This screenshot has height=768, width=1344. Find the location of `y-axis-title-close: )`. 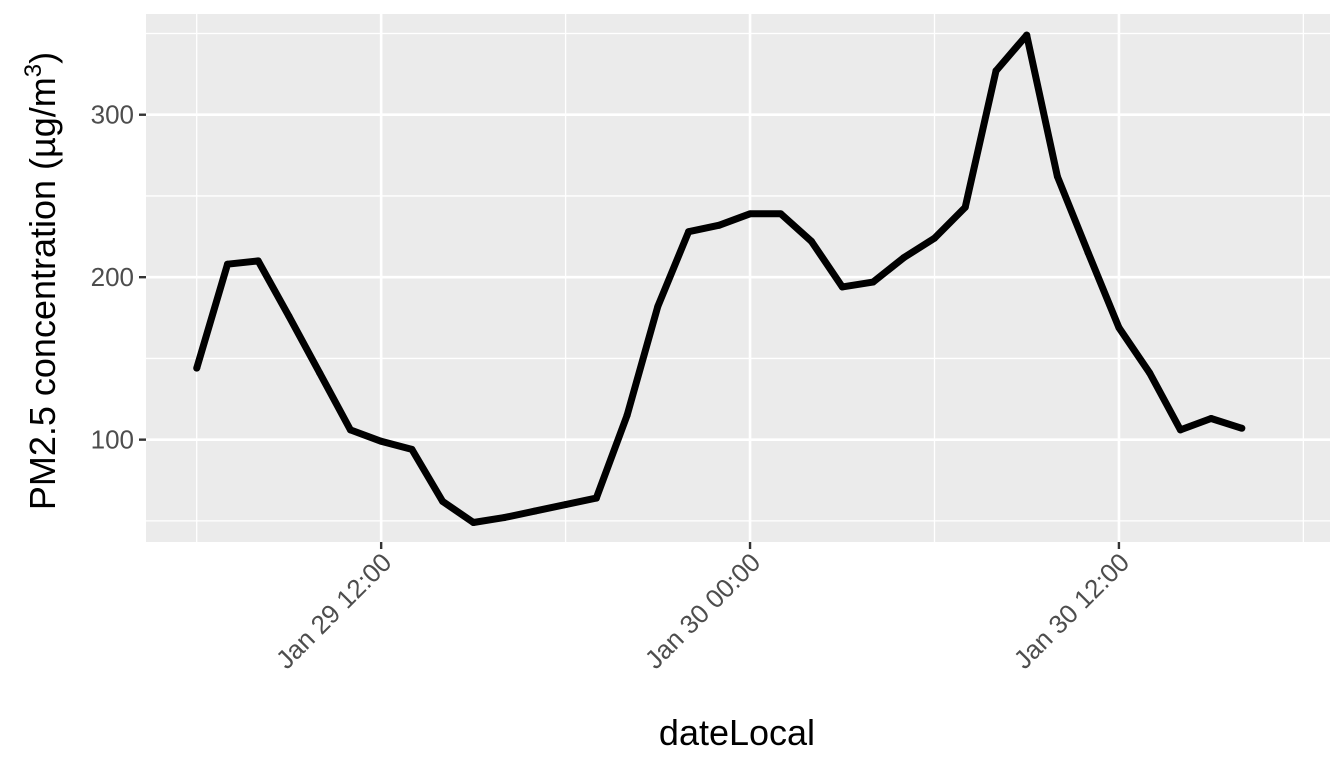

y-axis-title-close: ) is located at coordinates (42, 58).